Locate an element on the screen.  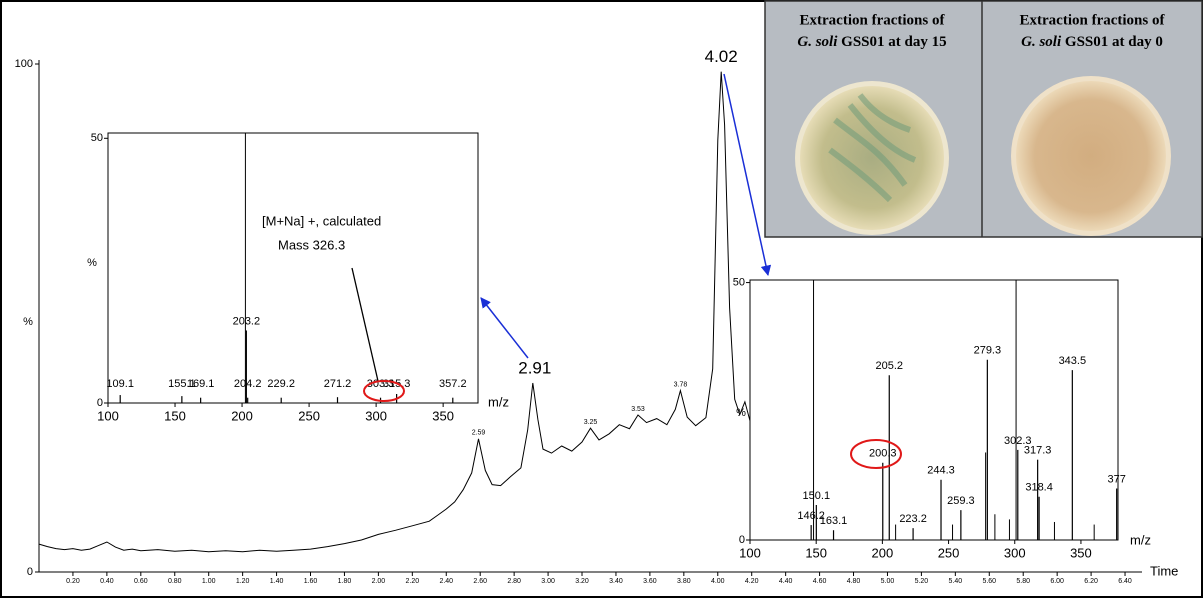
annotation-line is located at coordinates (365, 324).